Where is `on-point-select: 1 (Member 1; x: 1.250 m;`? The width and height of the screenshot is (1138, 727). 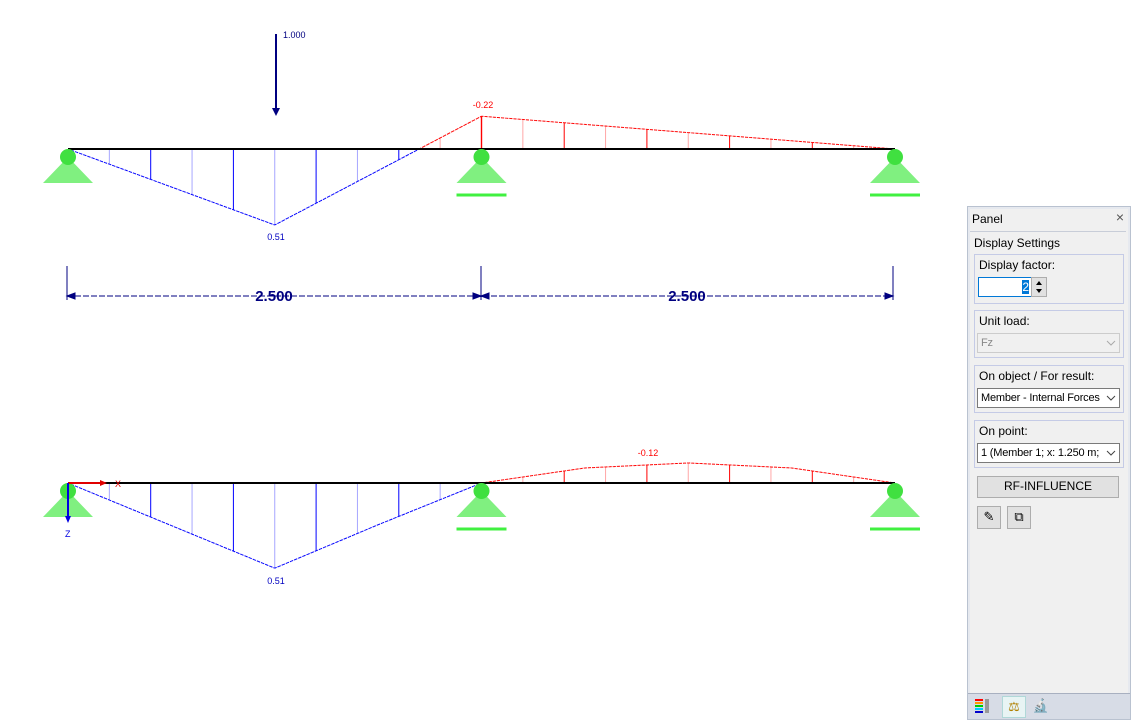 on-point-select: 1 (Member 1; x: 1.250 m; is located at coordinates (1048, 453).